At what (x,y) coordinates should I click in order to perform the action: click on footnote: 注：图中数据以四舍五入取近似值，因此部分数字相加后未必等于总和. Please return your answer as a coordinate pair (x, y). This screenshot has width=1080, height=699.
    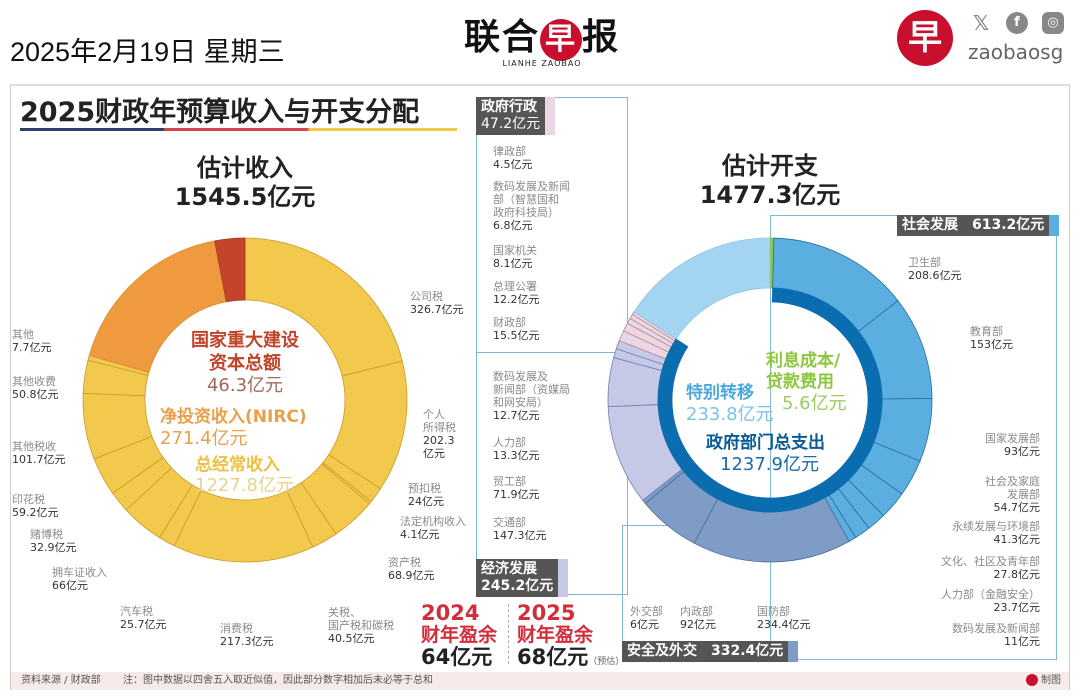
    Looking at the image, I should click on (278, 680).